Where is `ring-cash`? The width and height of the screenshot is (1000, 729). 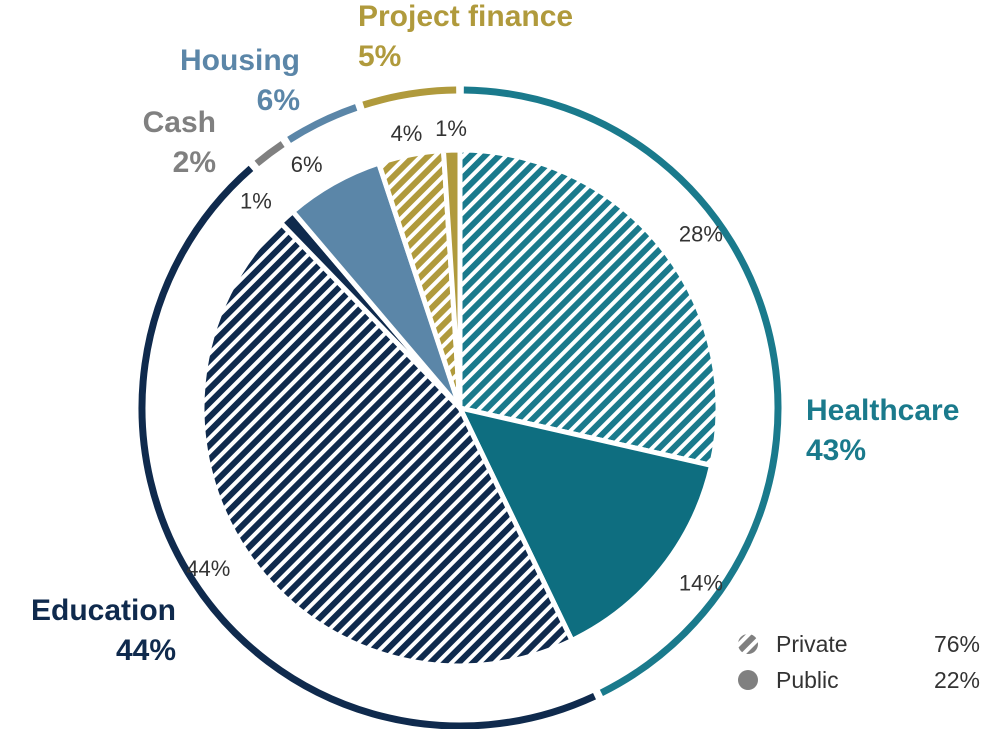 ring-cash is located at coordinates (269, 154).